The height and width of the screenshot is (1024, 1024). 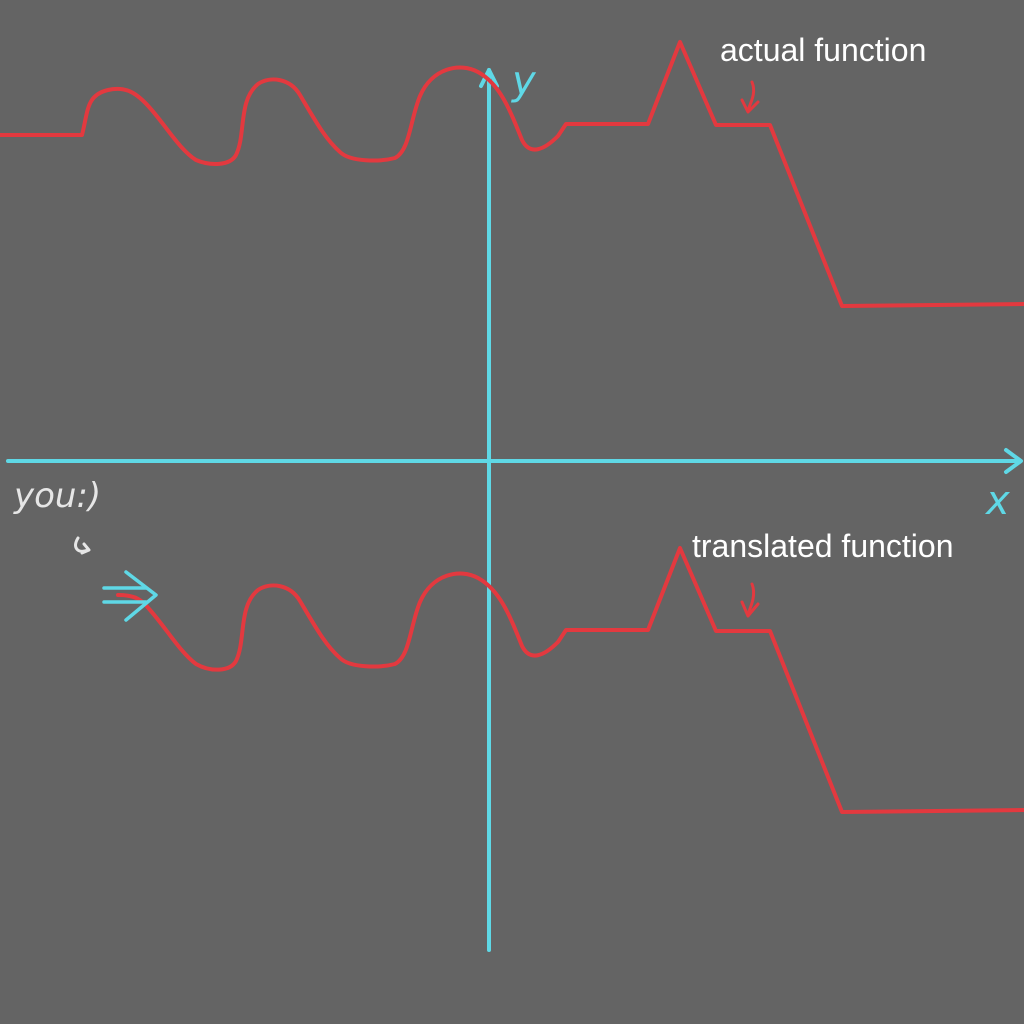 I want to click on you-annotation: you:), so click(x=57, y=496).